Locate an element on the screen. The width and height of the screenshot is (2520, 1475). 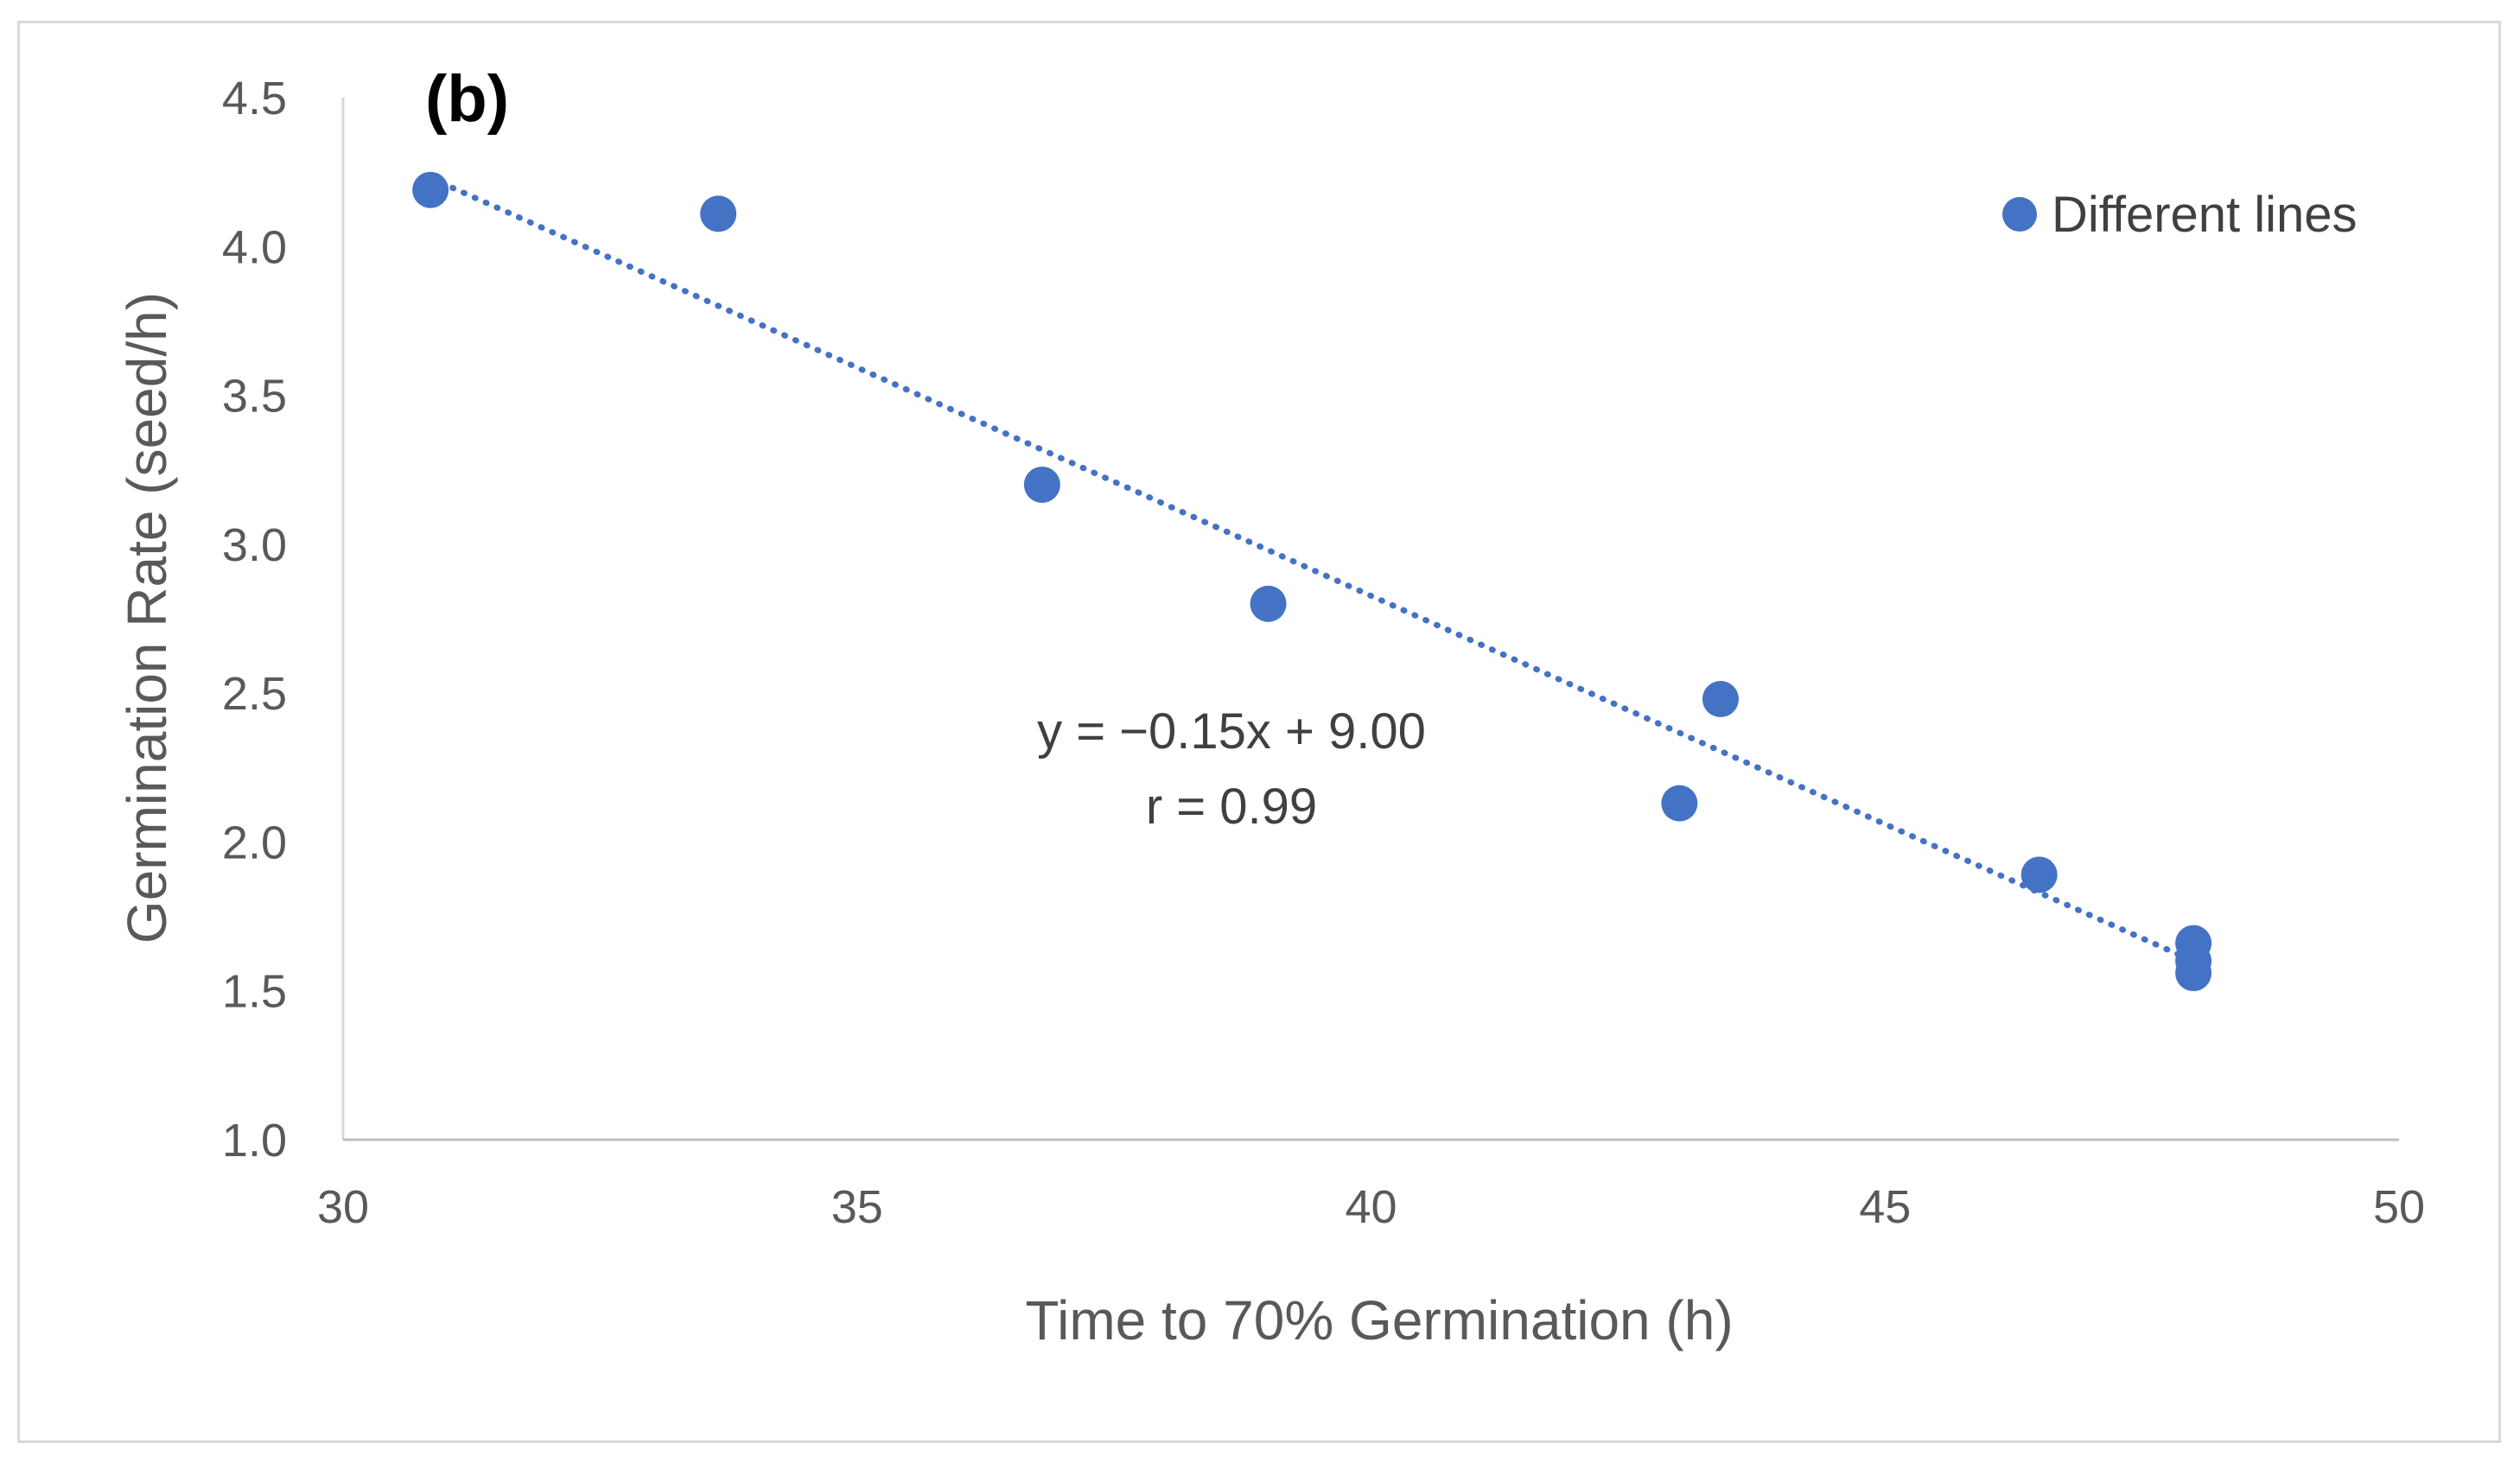
legend-label: Different lines is located at coordinates (2205, 215).